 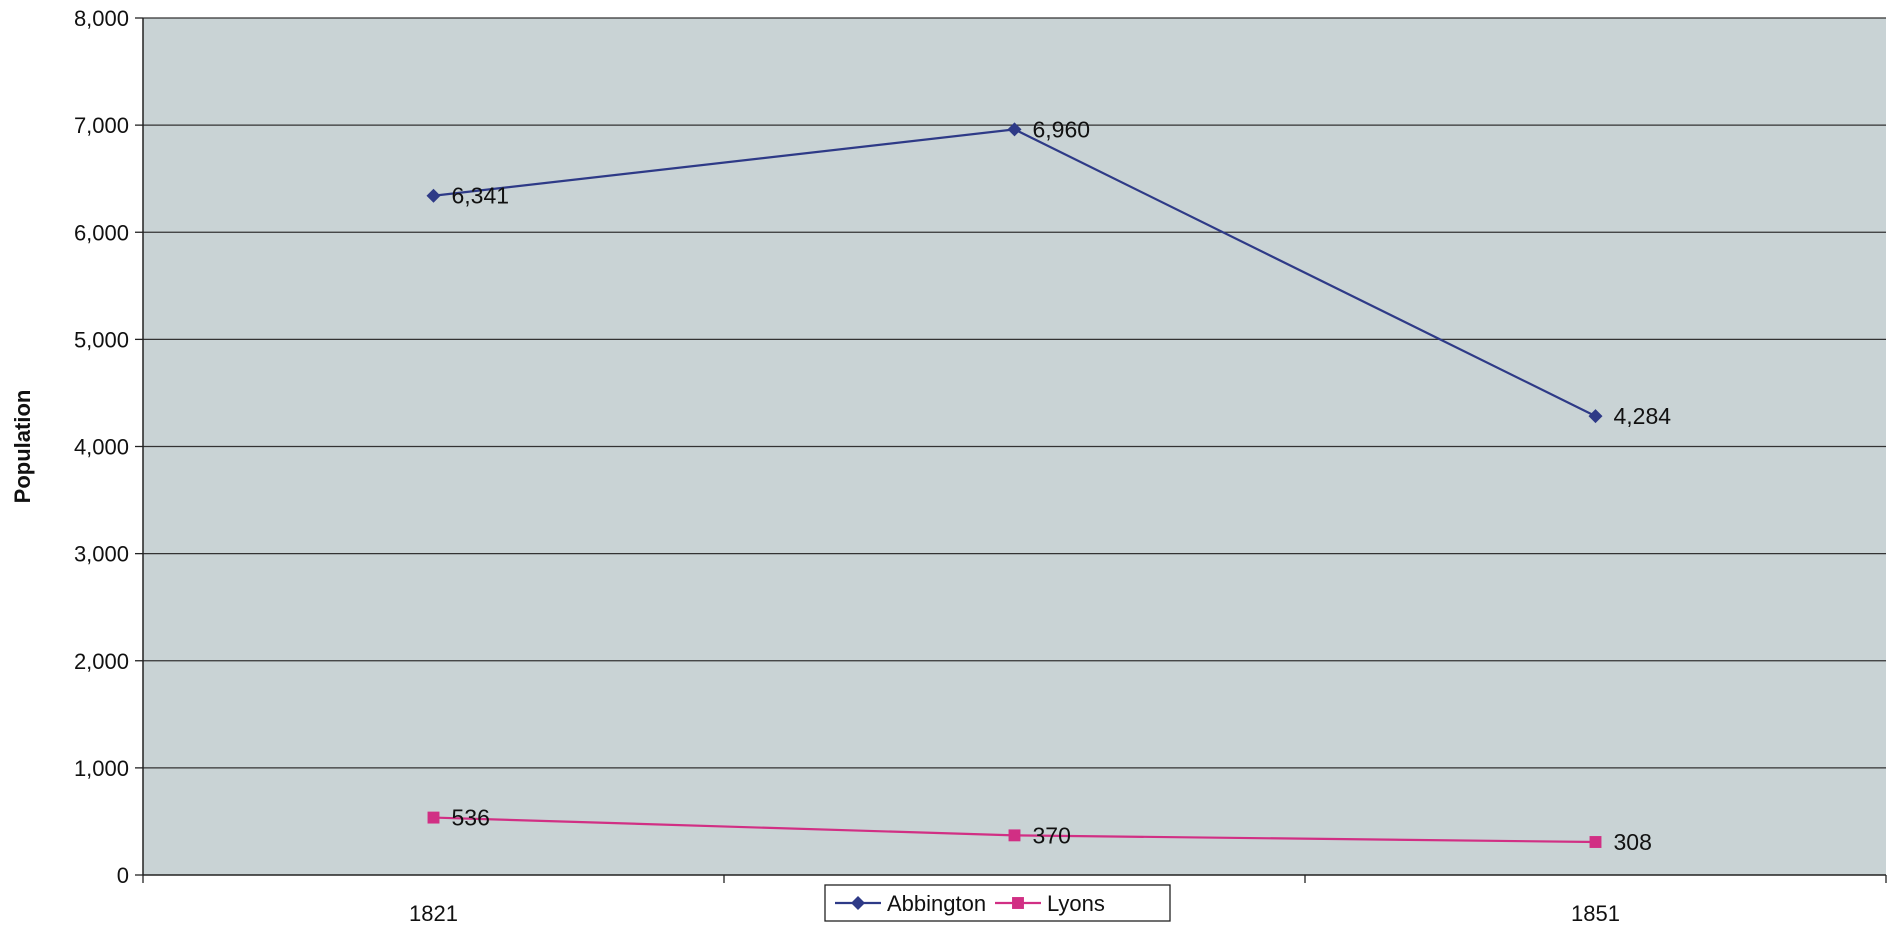 What do you see at coordinates (858, 903) in the screenshot?
I see `legend-marker-abbington` at bounding box center [858, 903].